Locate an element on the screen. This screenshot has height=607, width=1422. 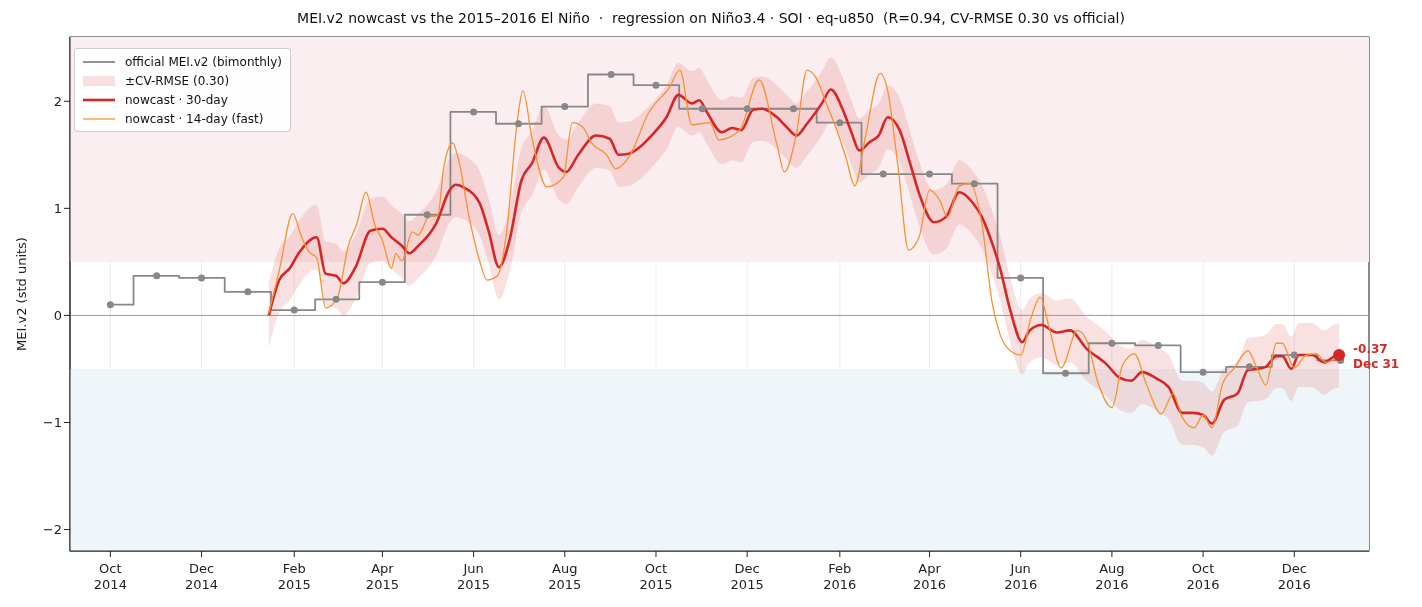
x-tick-label: Jun 2016 is located at coordinates (1021, 576).